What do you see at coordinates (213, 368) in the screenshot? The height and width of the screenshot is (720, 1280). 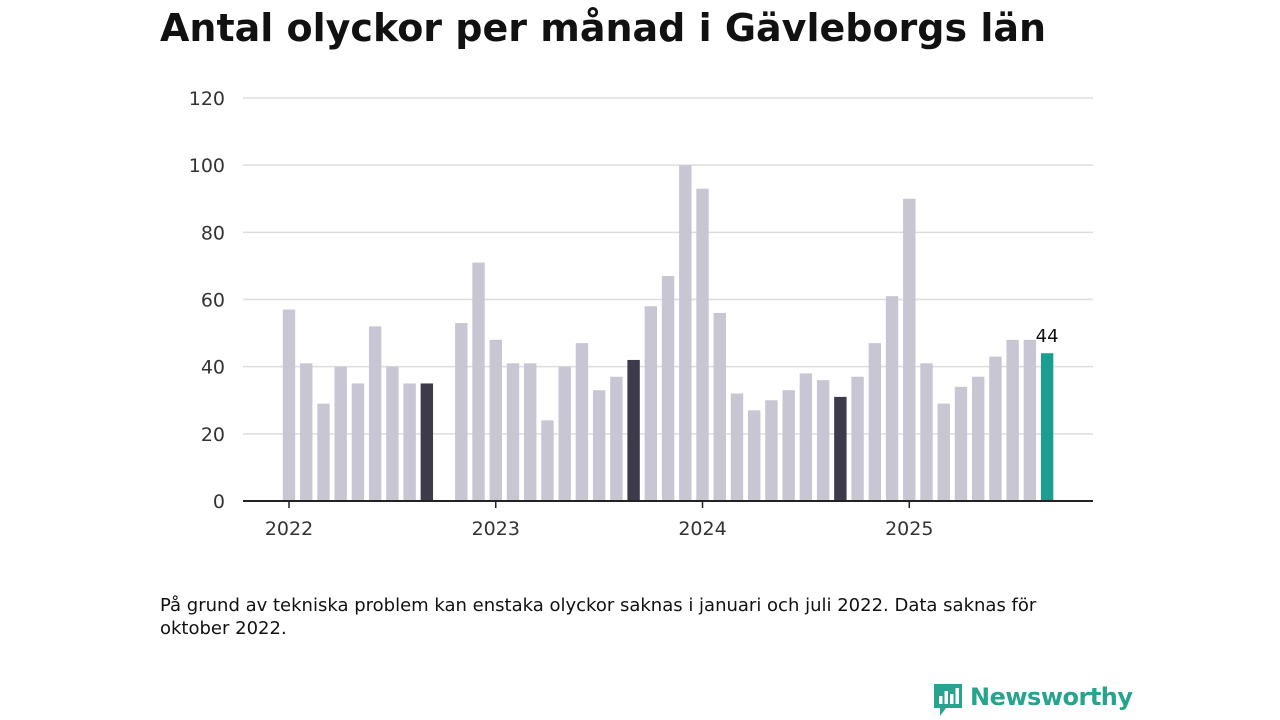 I see `y-tick-label-40: 40` at bounding box center [213, 368].